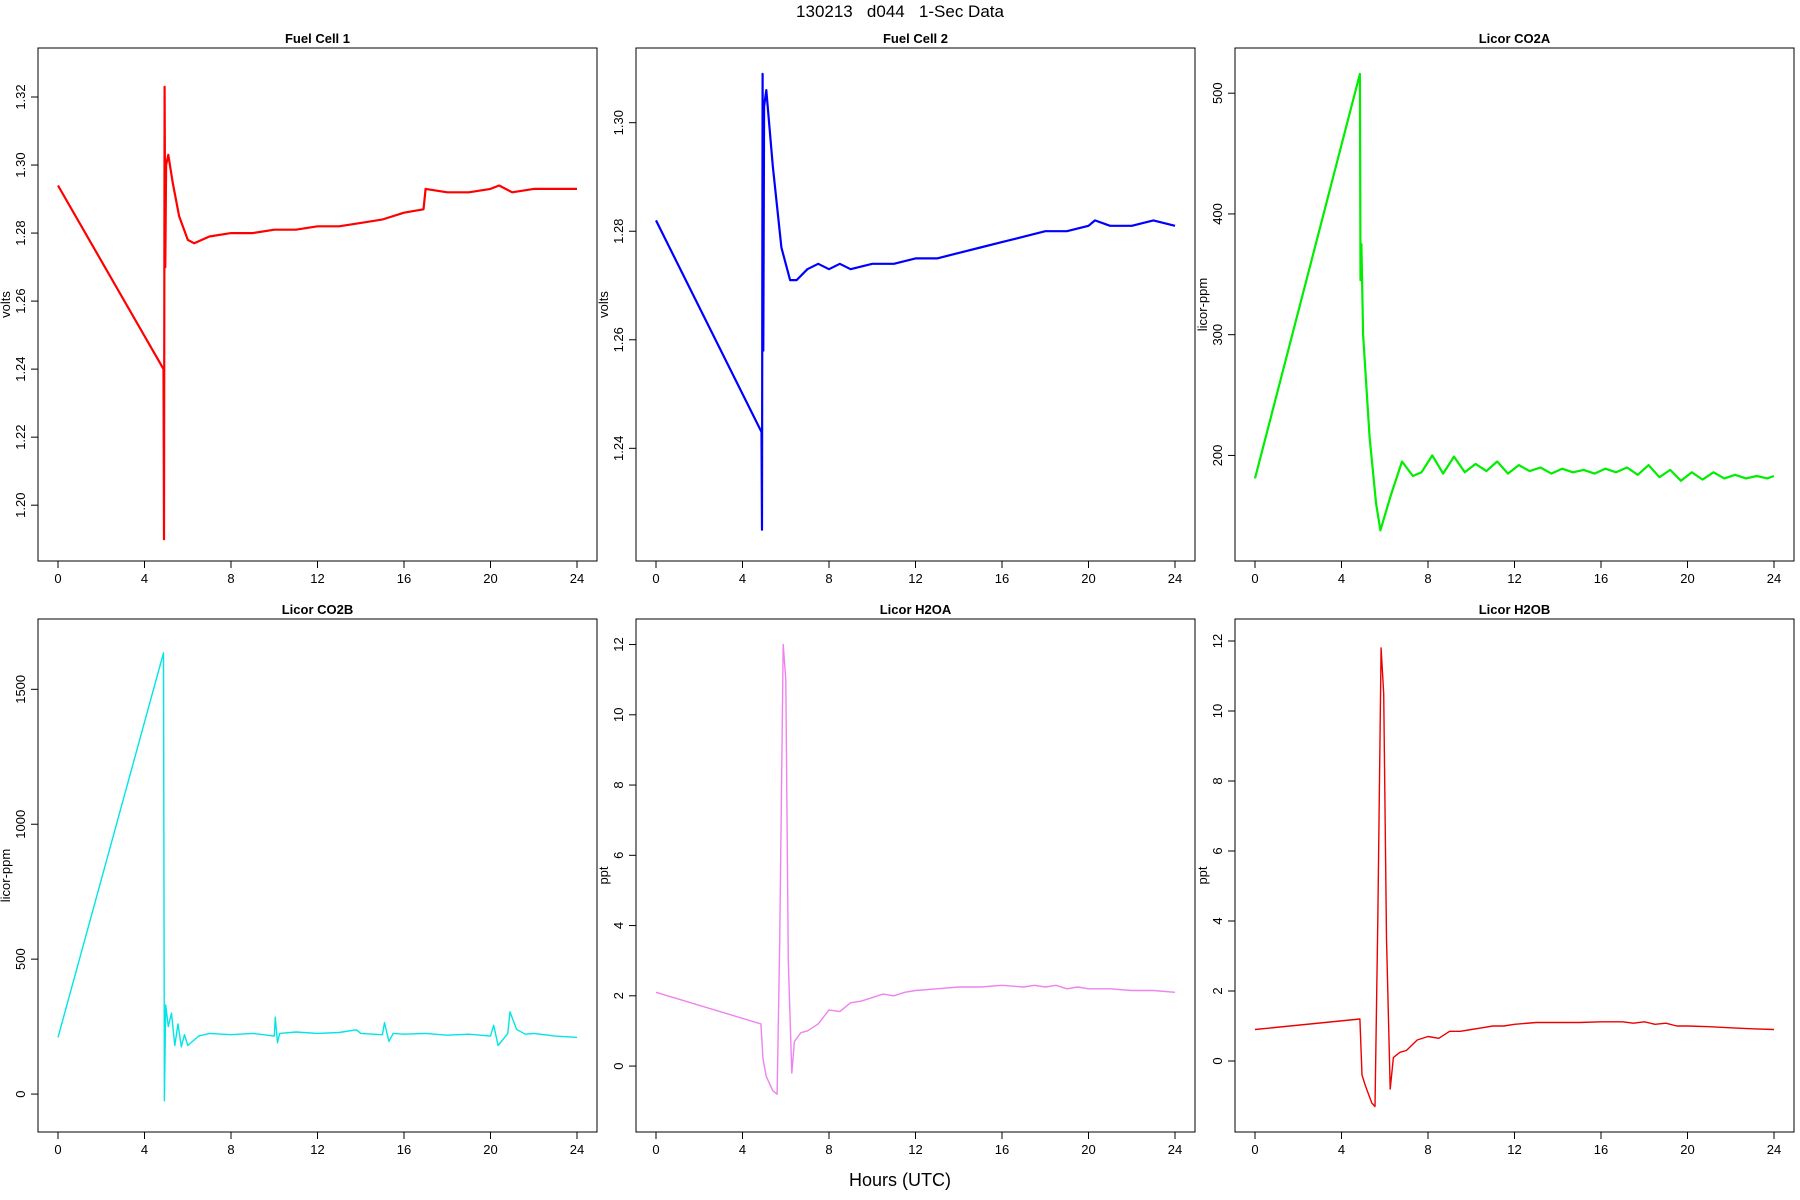 This screenshot has width=1800, height=1200. Describe the element at coordinates (20, 96) in the screenshot. I see `y-tick-label: 1.32` at that location.